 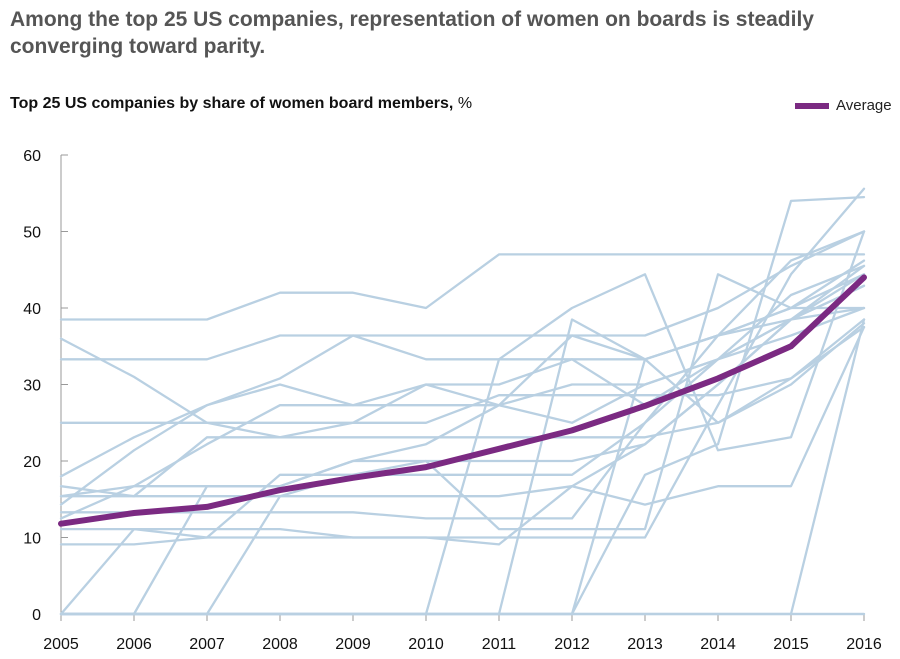 What do you see at coordinates (32, 462) in the screenshot?
I see `y-tick-label: 20` at bounding box center [32, 462].